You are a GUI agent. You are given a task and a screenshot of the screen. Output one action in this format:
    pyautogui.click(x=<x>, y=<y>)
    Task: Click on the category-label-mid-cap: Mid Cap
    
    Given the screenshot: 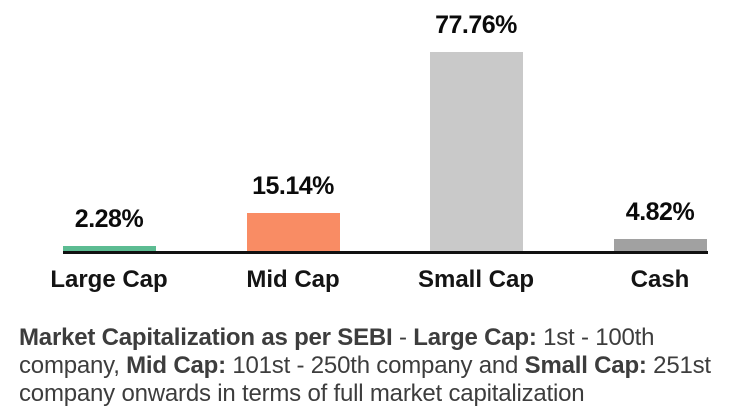 What is the action you would take?
    pyautogui.click(x=293, y=279)
    